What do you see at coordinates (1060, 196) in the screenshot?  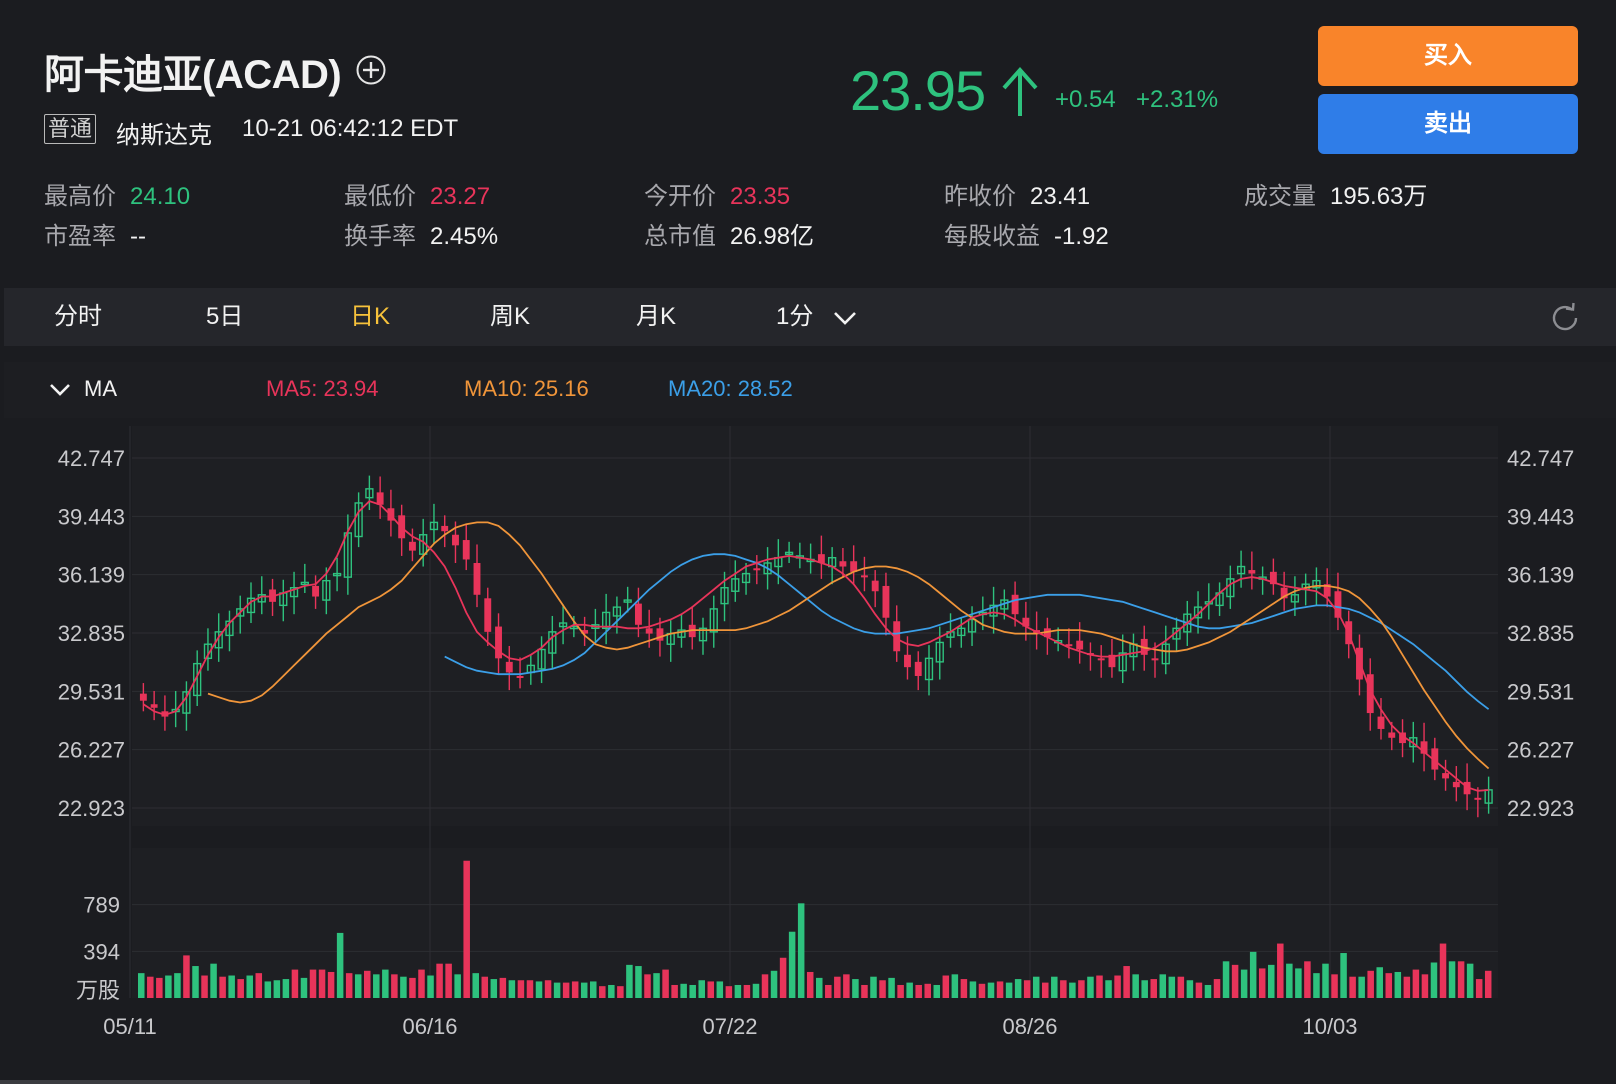 I see `stat-value: 23.41` at bounding box center [1060, 196].